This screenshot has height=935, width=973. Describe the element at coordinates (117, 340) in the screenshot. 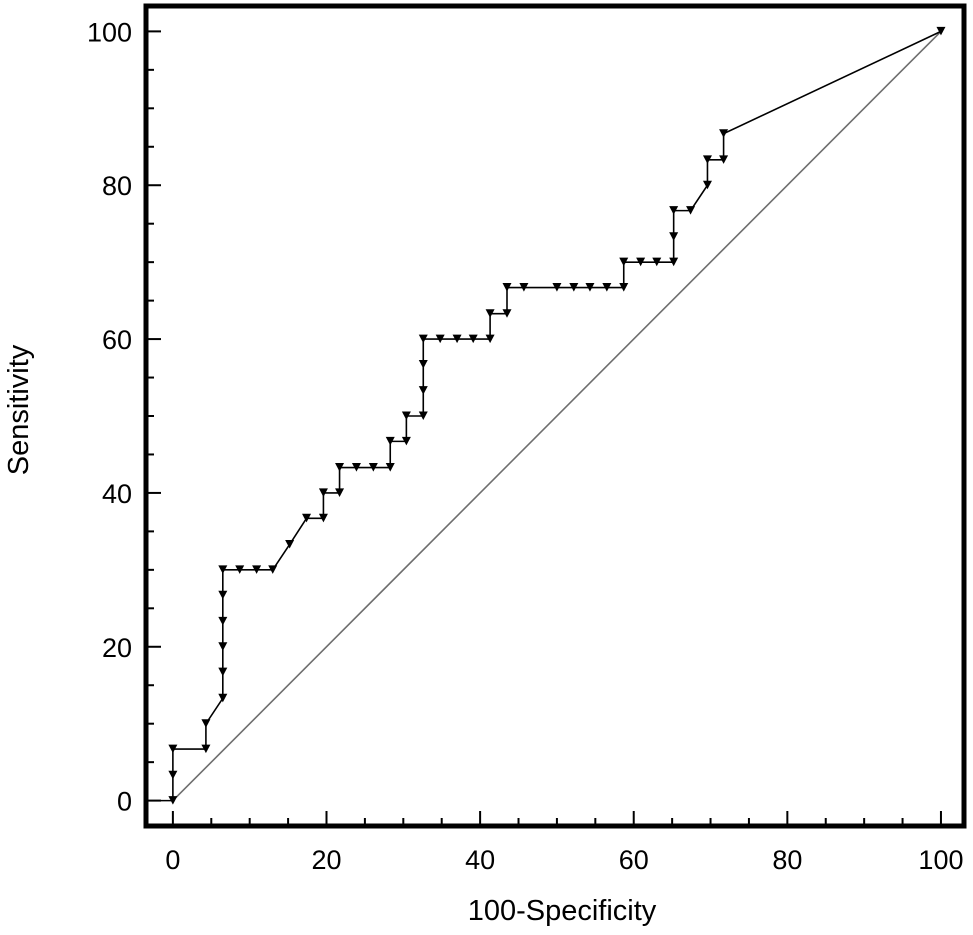

I see `y-tick-label: 60` at that location.